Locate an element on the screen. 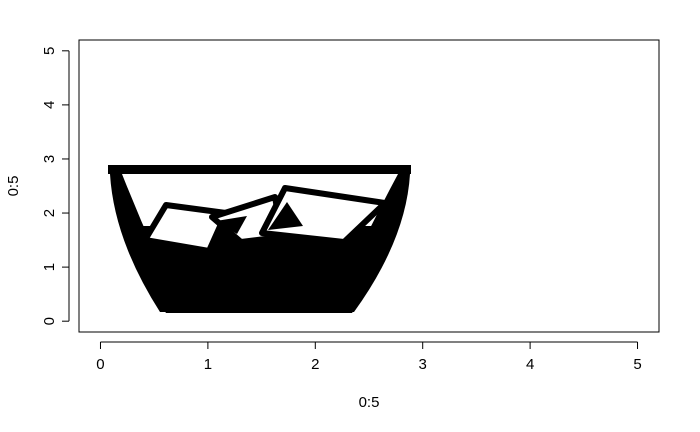 Image resolution: width=700 pixels, height=432 pixels. y-axis-label: 0:5 is located at coordinates (13, 186).